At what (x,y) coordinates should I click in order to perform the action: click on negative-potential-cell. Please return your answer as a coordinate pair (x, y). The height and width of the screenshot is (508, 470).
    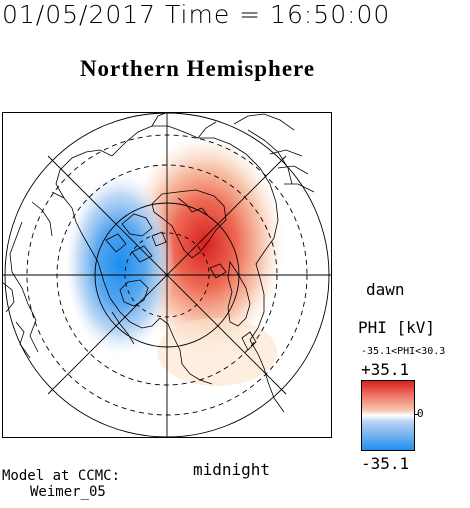
    Looking at the image, I should click on (120, 264).